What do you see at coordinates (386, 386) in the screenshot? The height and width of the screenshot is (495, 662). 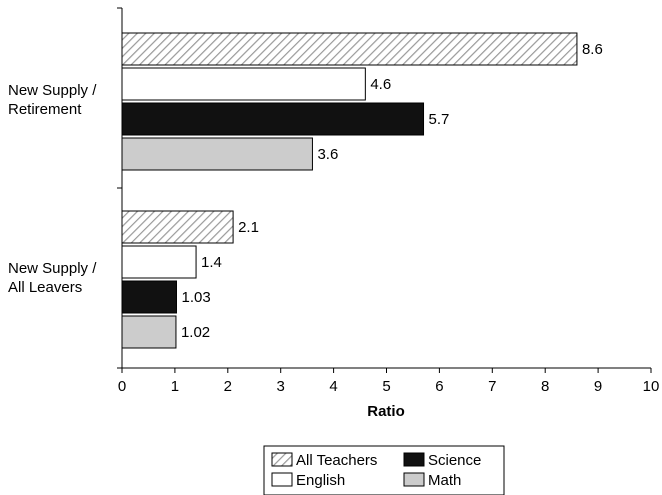 I see `x-tick-label: 5` at bounding box center [386, 386].